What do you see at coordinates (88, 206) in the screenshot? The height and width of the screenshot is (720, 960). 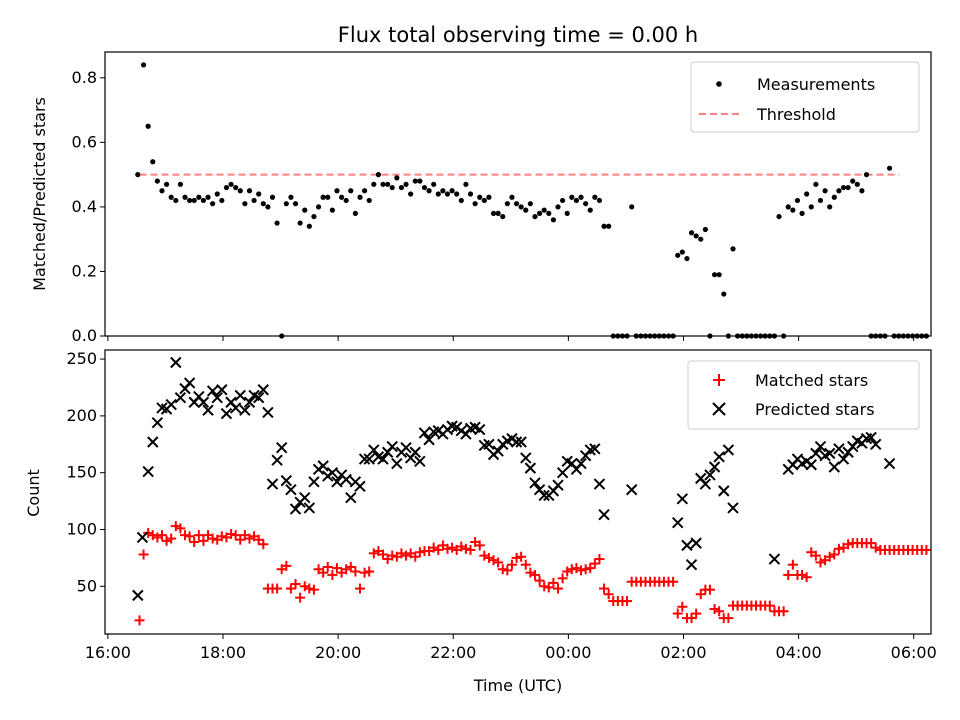 I see `top-y-ticks: 0.0 0.2 0.4 0.6 0.8` at bounding box center [88, 206].